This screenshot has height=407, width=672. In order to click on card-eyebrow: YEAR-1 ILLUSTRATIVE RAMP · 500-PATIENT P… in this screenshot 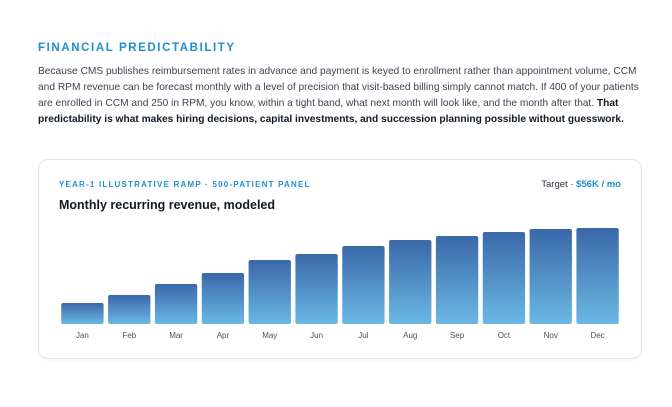, I will do `click(185, 184)`.